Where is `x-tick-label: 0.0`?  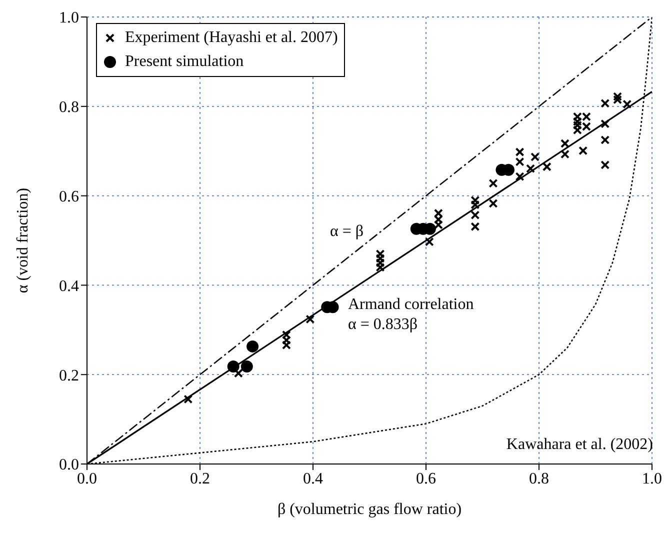 x-tick-label: 0.0 is located at coordinates (87, 479).